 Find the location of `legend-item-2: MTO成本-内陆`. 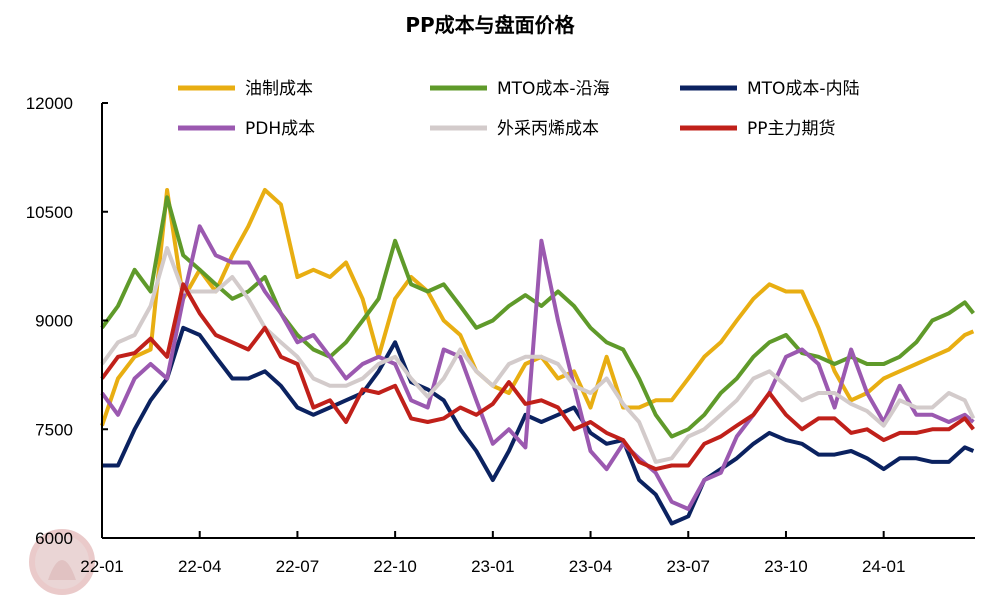

legend-item-2: MTO成本-内陆 is located at coordinates (770, 89).